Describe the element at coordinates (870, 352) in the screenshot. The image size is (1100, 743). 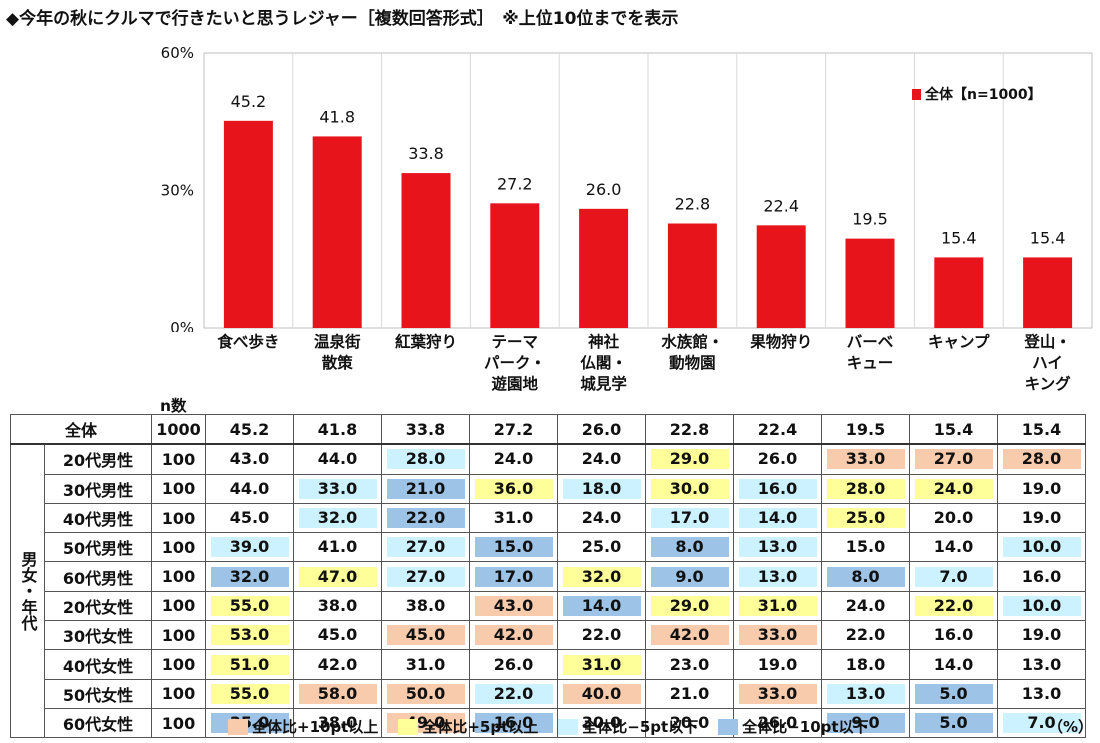
I see `category-label: バーベ キュー` at that location.